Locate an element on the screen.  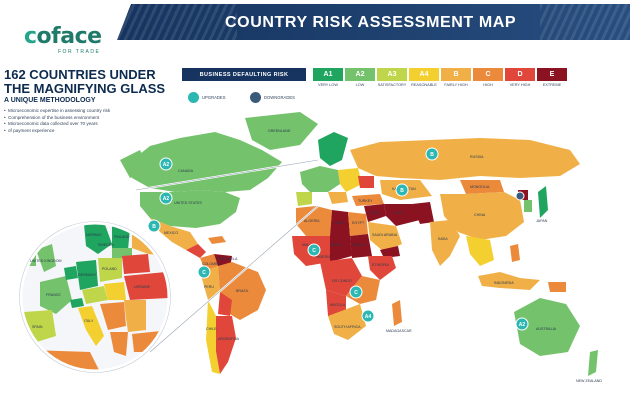
inset-bulgaria is located at coordinates (136, 325).